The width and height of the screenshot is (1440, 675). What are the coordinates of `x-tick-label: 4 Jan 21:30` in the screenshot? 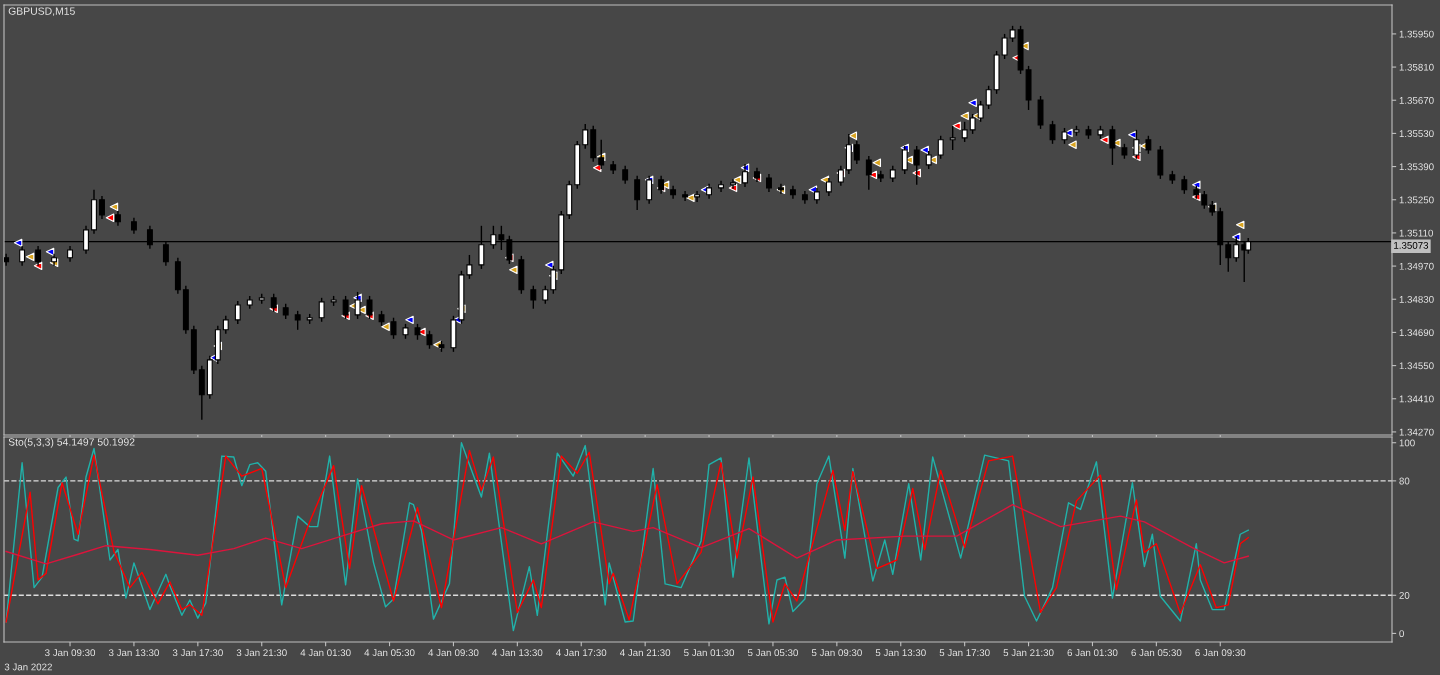 It's located at (645, 653).